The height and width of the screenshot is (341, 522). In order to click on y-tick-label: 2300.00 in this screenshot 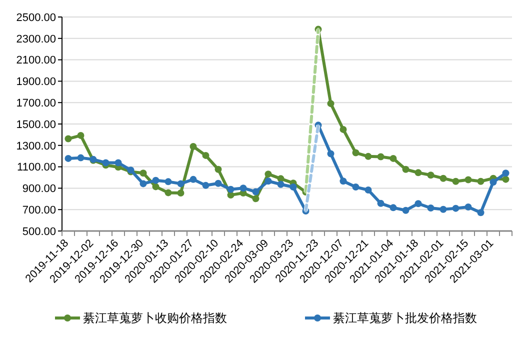, I will do `click(36, 39)`.